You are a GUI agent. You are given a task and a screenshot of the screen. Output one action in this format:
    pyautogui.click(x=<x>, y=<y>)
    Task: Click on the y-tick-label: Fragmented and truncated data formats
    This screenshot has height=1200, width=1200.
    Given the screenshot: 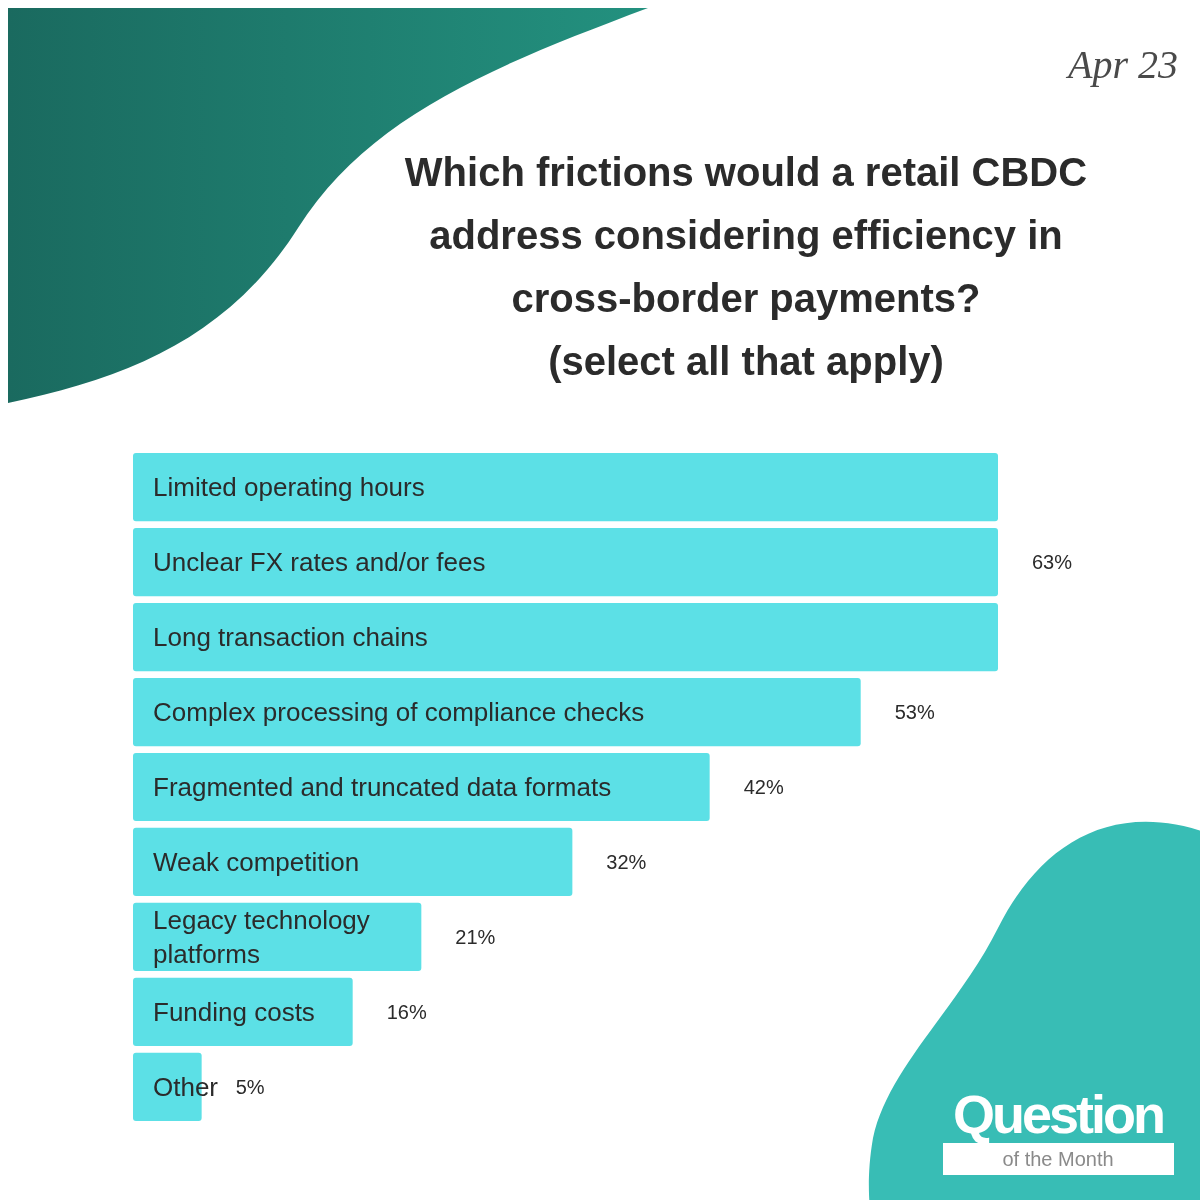 What is the action you would take?
    pyautogui.click(x=382, y=787)
    